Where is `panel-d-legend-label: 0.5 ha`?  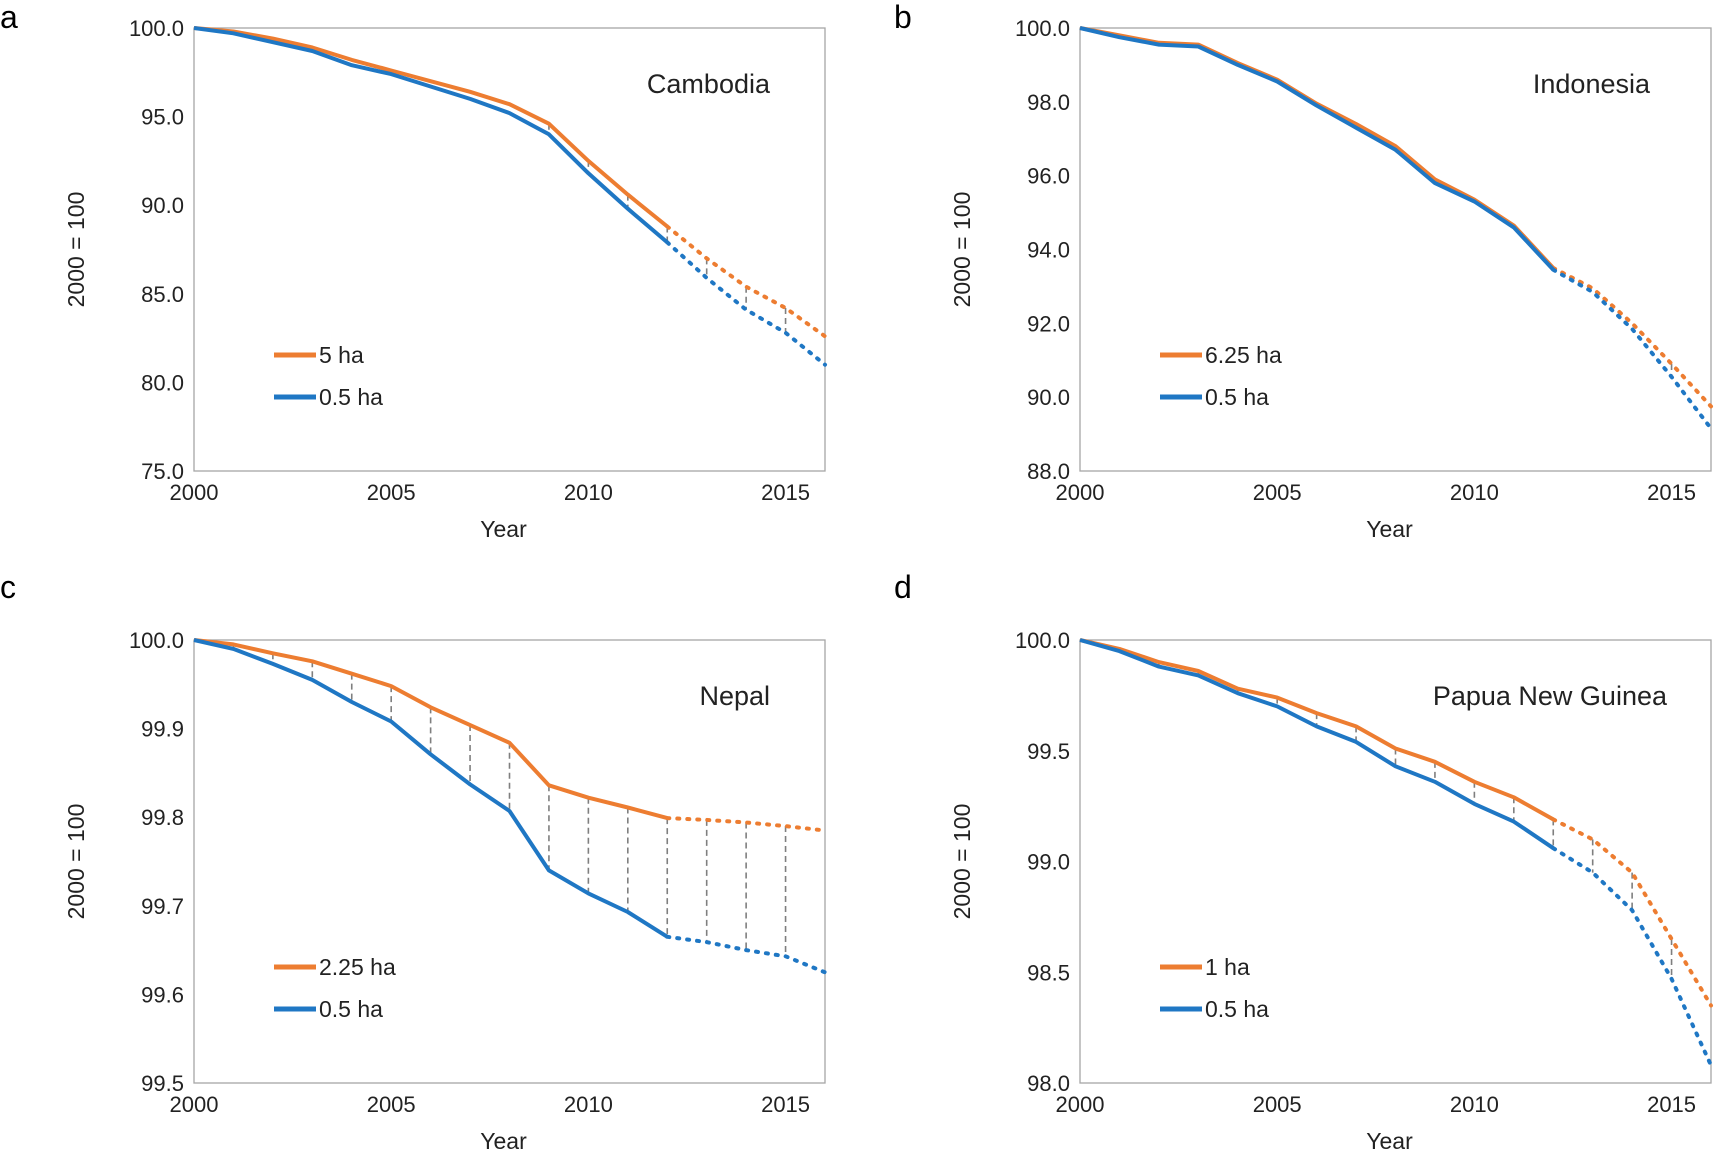
panel-d-legend-label: 0.5 ha is located at coordinates (1237, 1009).